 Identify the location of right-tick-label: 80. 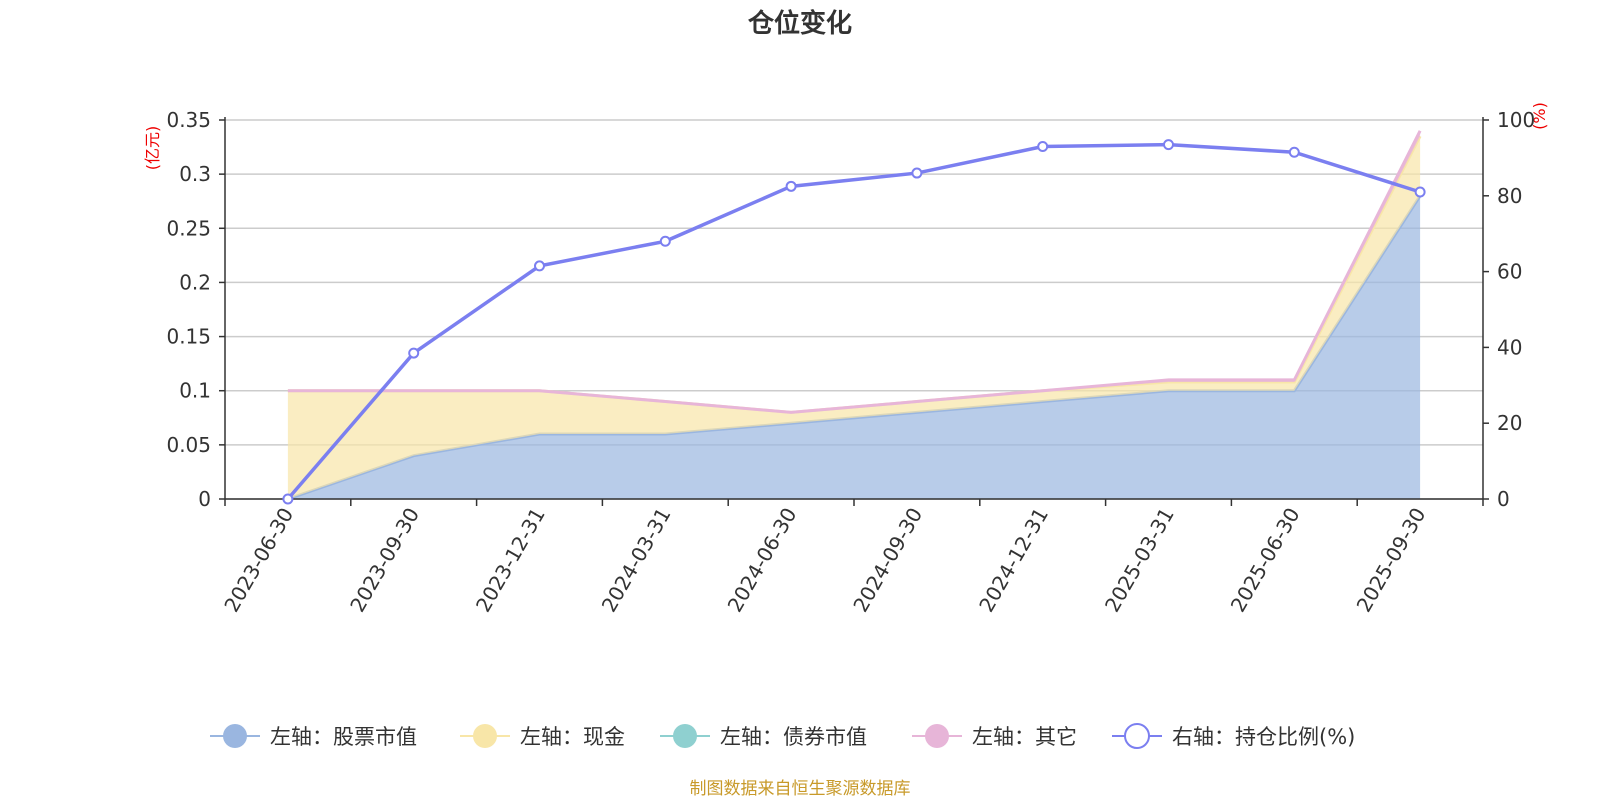
(1509, 196).